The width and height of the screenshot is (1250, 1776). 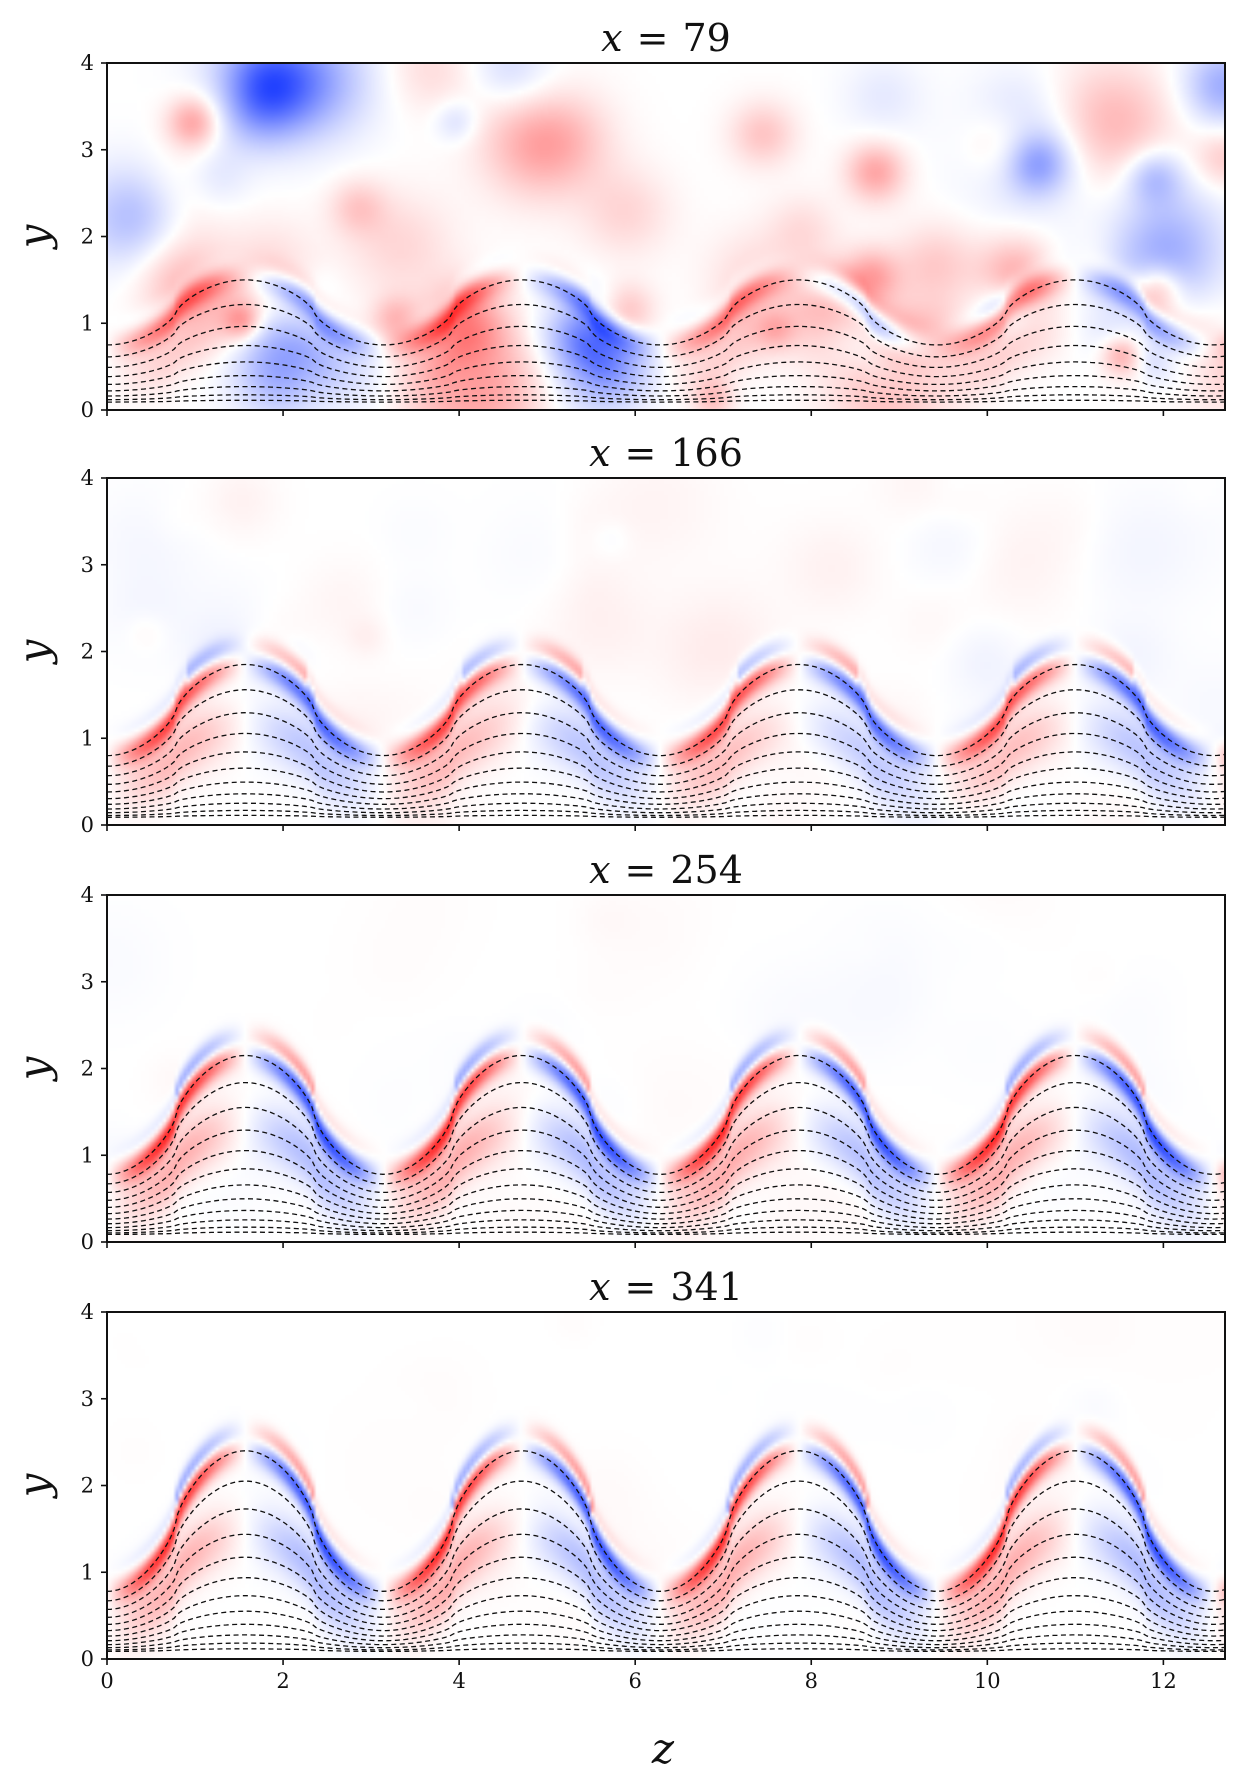 What do you see at coordinates (282, 1681) in the screenshot?
I see `x-tick-label: 2` at bounding box center [282, 1681].